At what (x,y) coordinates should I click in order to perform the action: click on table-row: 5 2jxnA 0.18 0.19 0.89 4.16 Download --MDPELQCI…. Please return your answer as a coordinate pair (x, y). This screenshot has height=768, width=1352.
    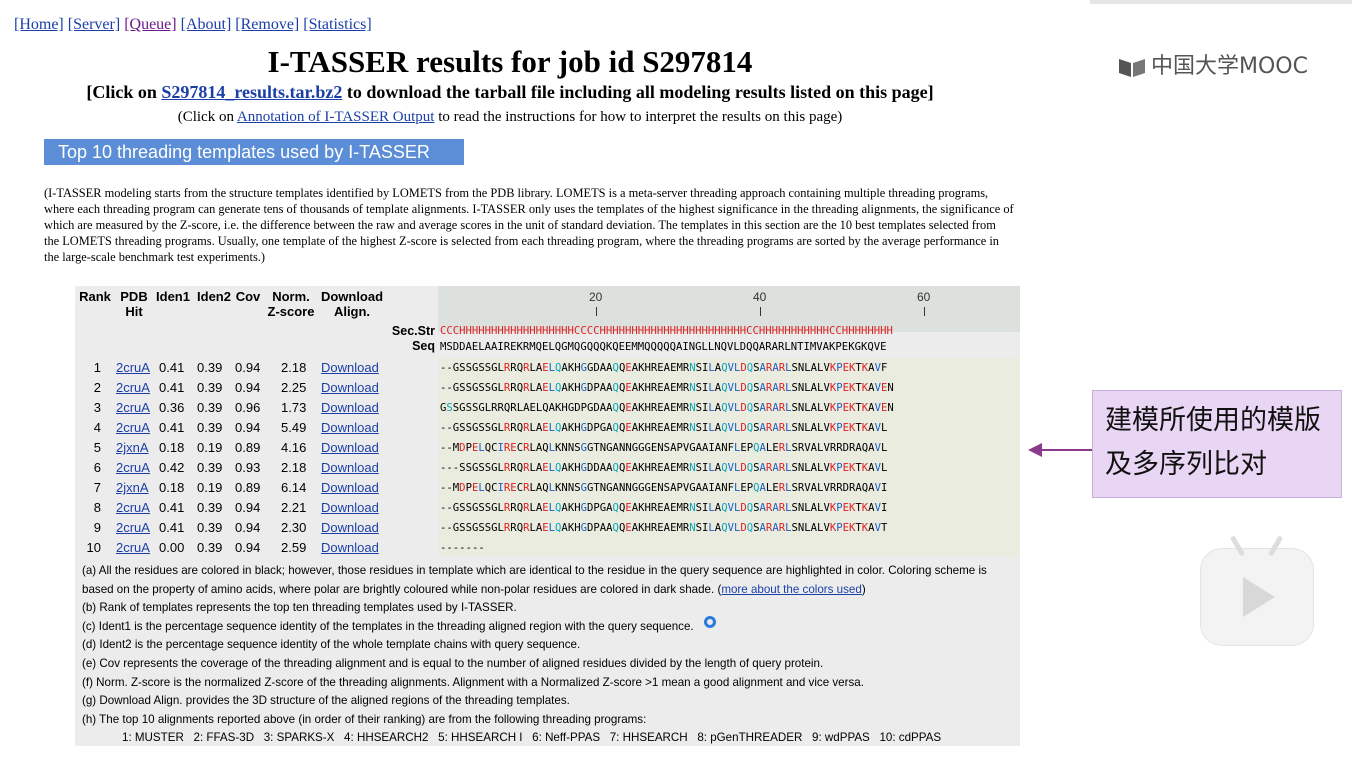
    Looking at the image, I should click on (547, 448).